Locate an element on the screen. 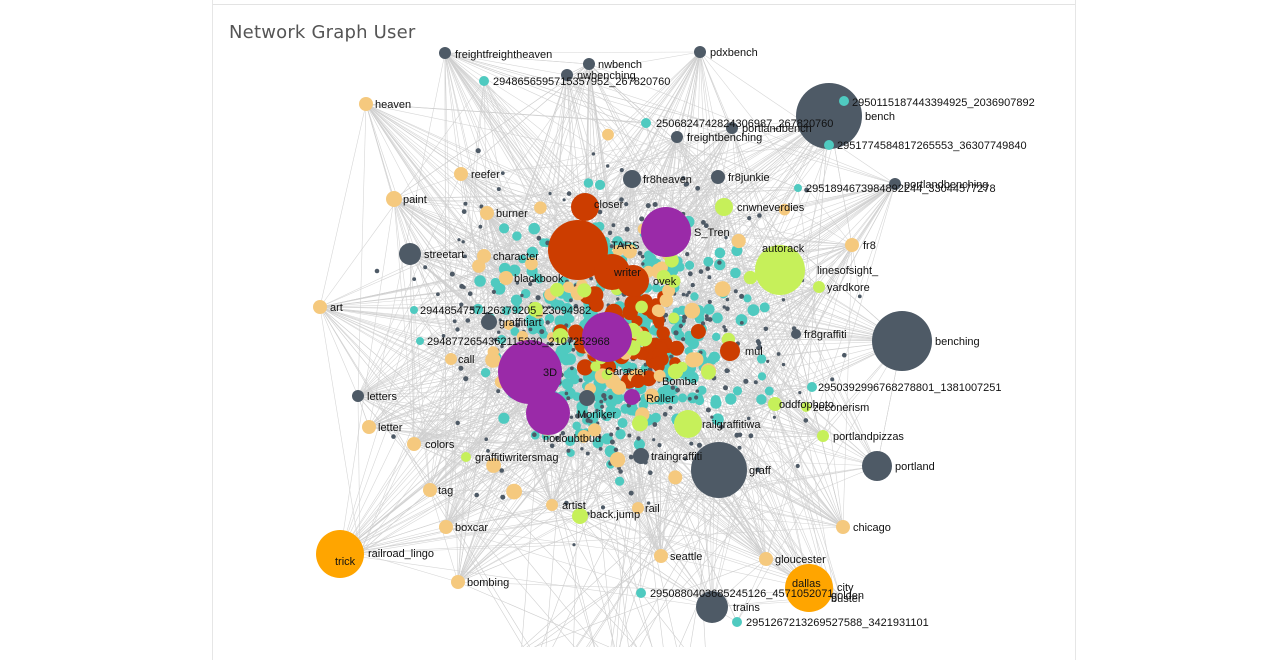 Image resolution: width=1280 pixels, height=660 pixels. graph-node-nwbenching is located at coordinates (567, 75).